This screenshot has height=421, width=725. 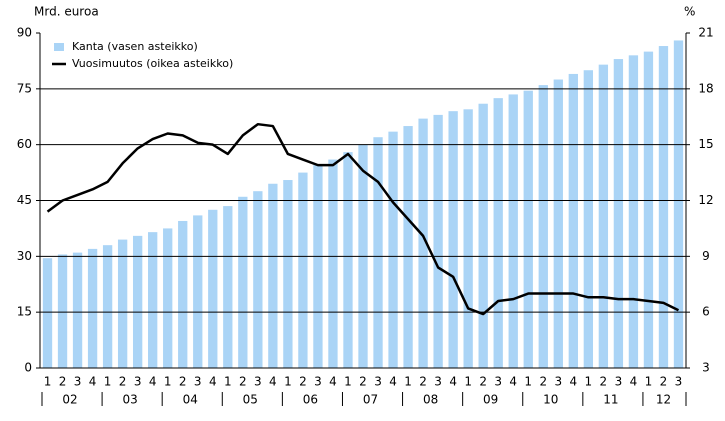 I want to click on y2-tick-label: 12, so click(x=705, y=200).